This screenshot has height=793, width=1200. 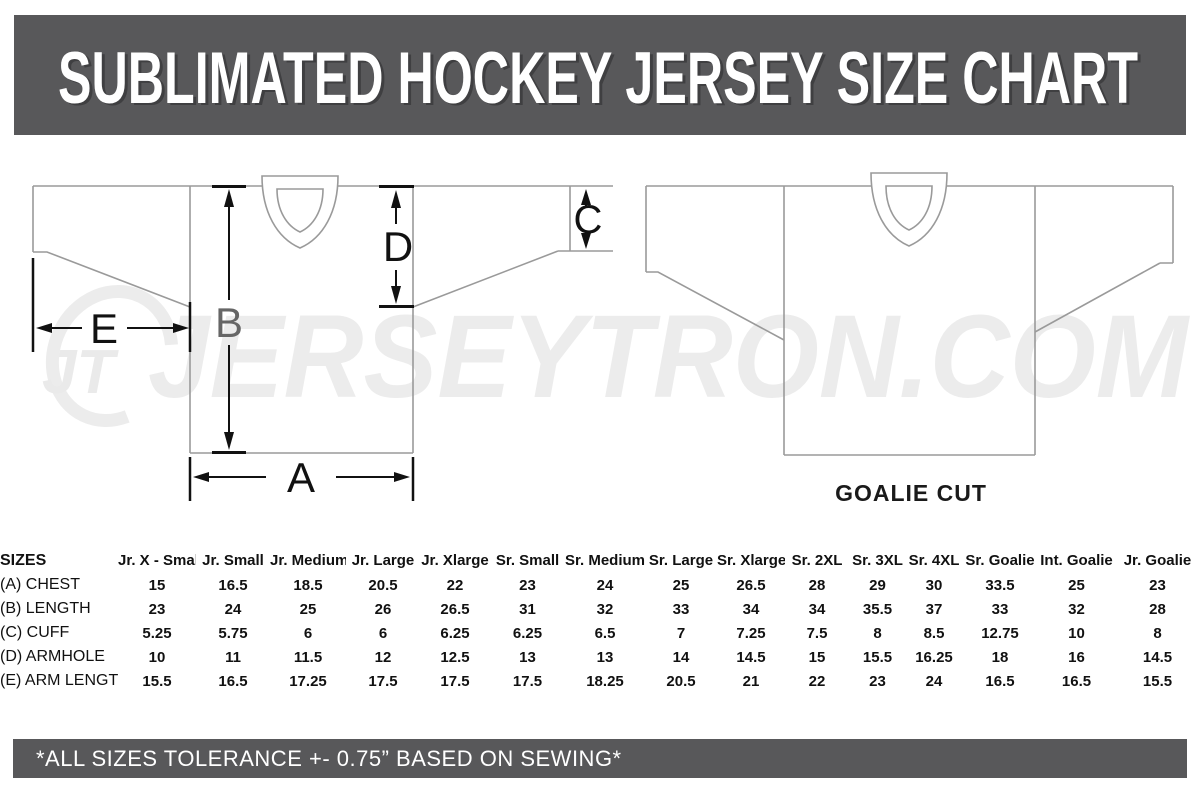 I want to click on size-value-cell: 29, so click(x=877, y=585).